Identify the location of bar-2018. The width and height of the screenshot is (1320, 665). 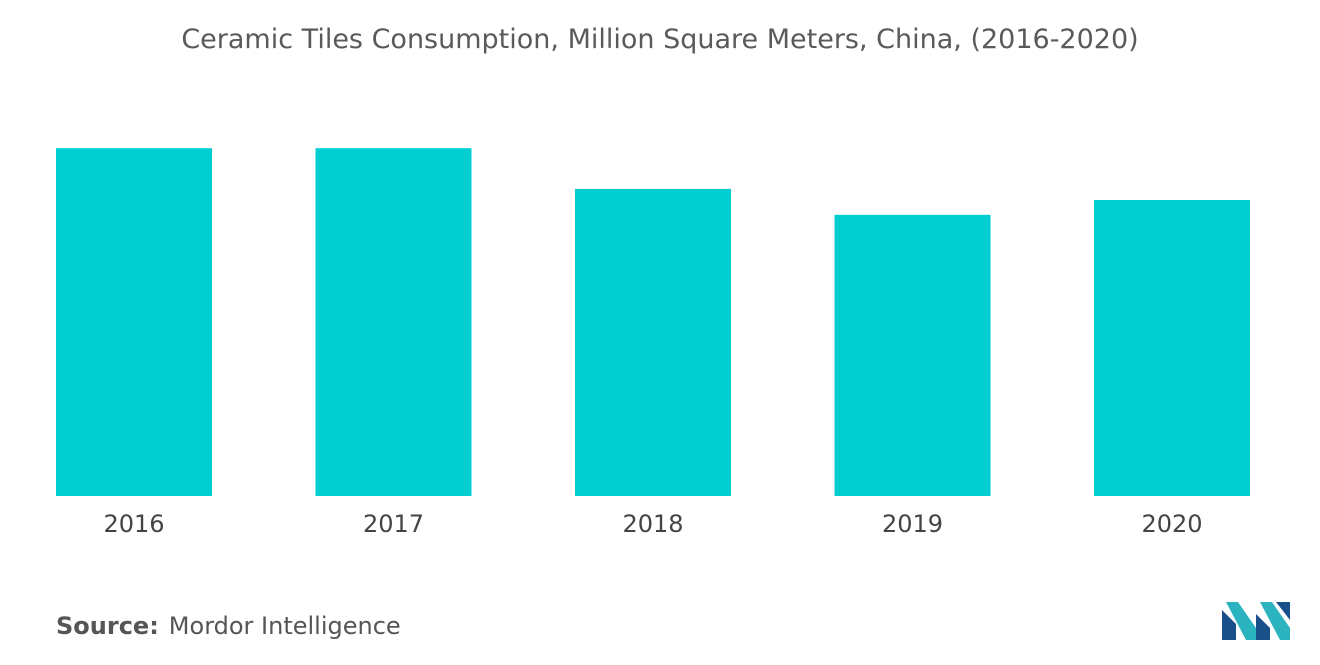
(653, 342).